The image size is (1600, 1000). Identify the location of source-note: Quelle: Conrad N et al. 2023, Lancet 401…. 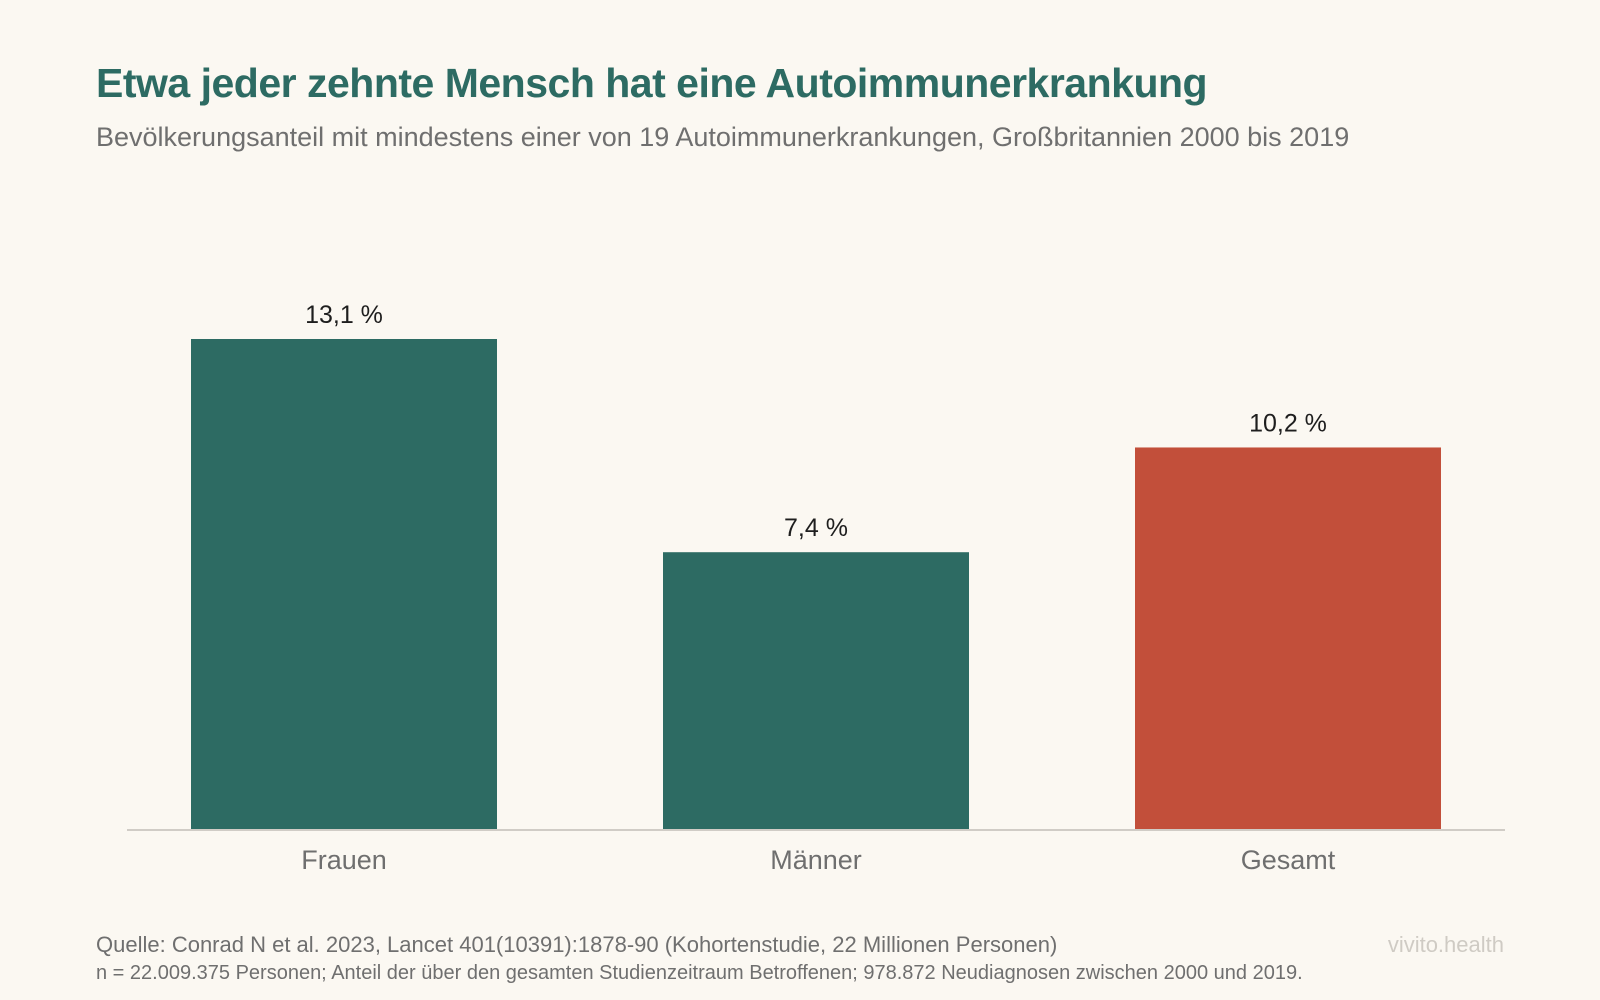
(577, 944).